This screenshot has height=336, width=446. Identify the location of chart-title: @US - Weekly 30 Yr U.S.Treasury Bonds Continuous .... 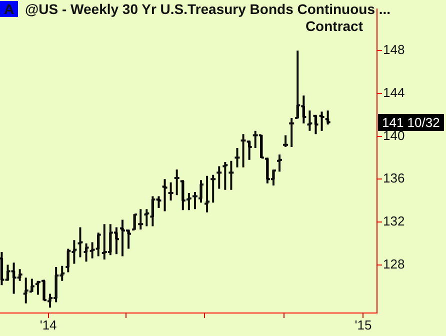
(208, 9).